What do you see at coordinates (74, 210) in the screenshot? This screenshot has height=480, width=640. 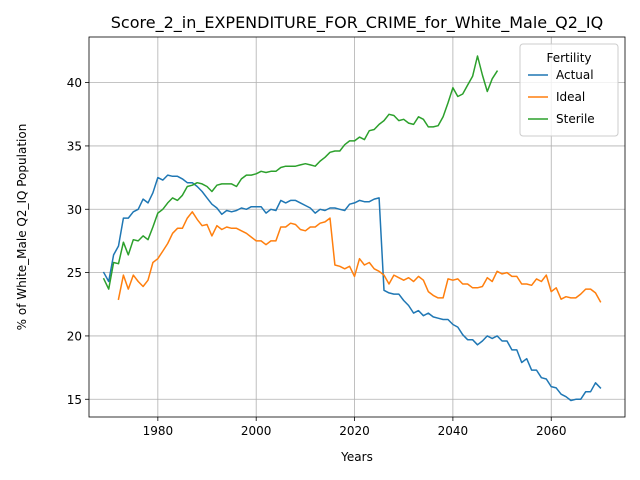 I see `y-tick-label: 30` at bounding box center [74, 210].